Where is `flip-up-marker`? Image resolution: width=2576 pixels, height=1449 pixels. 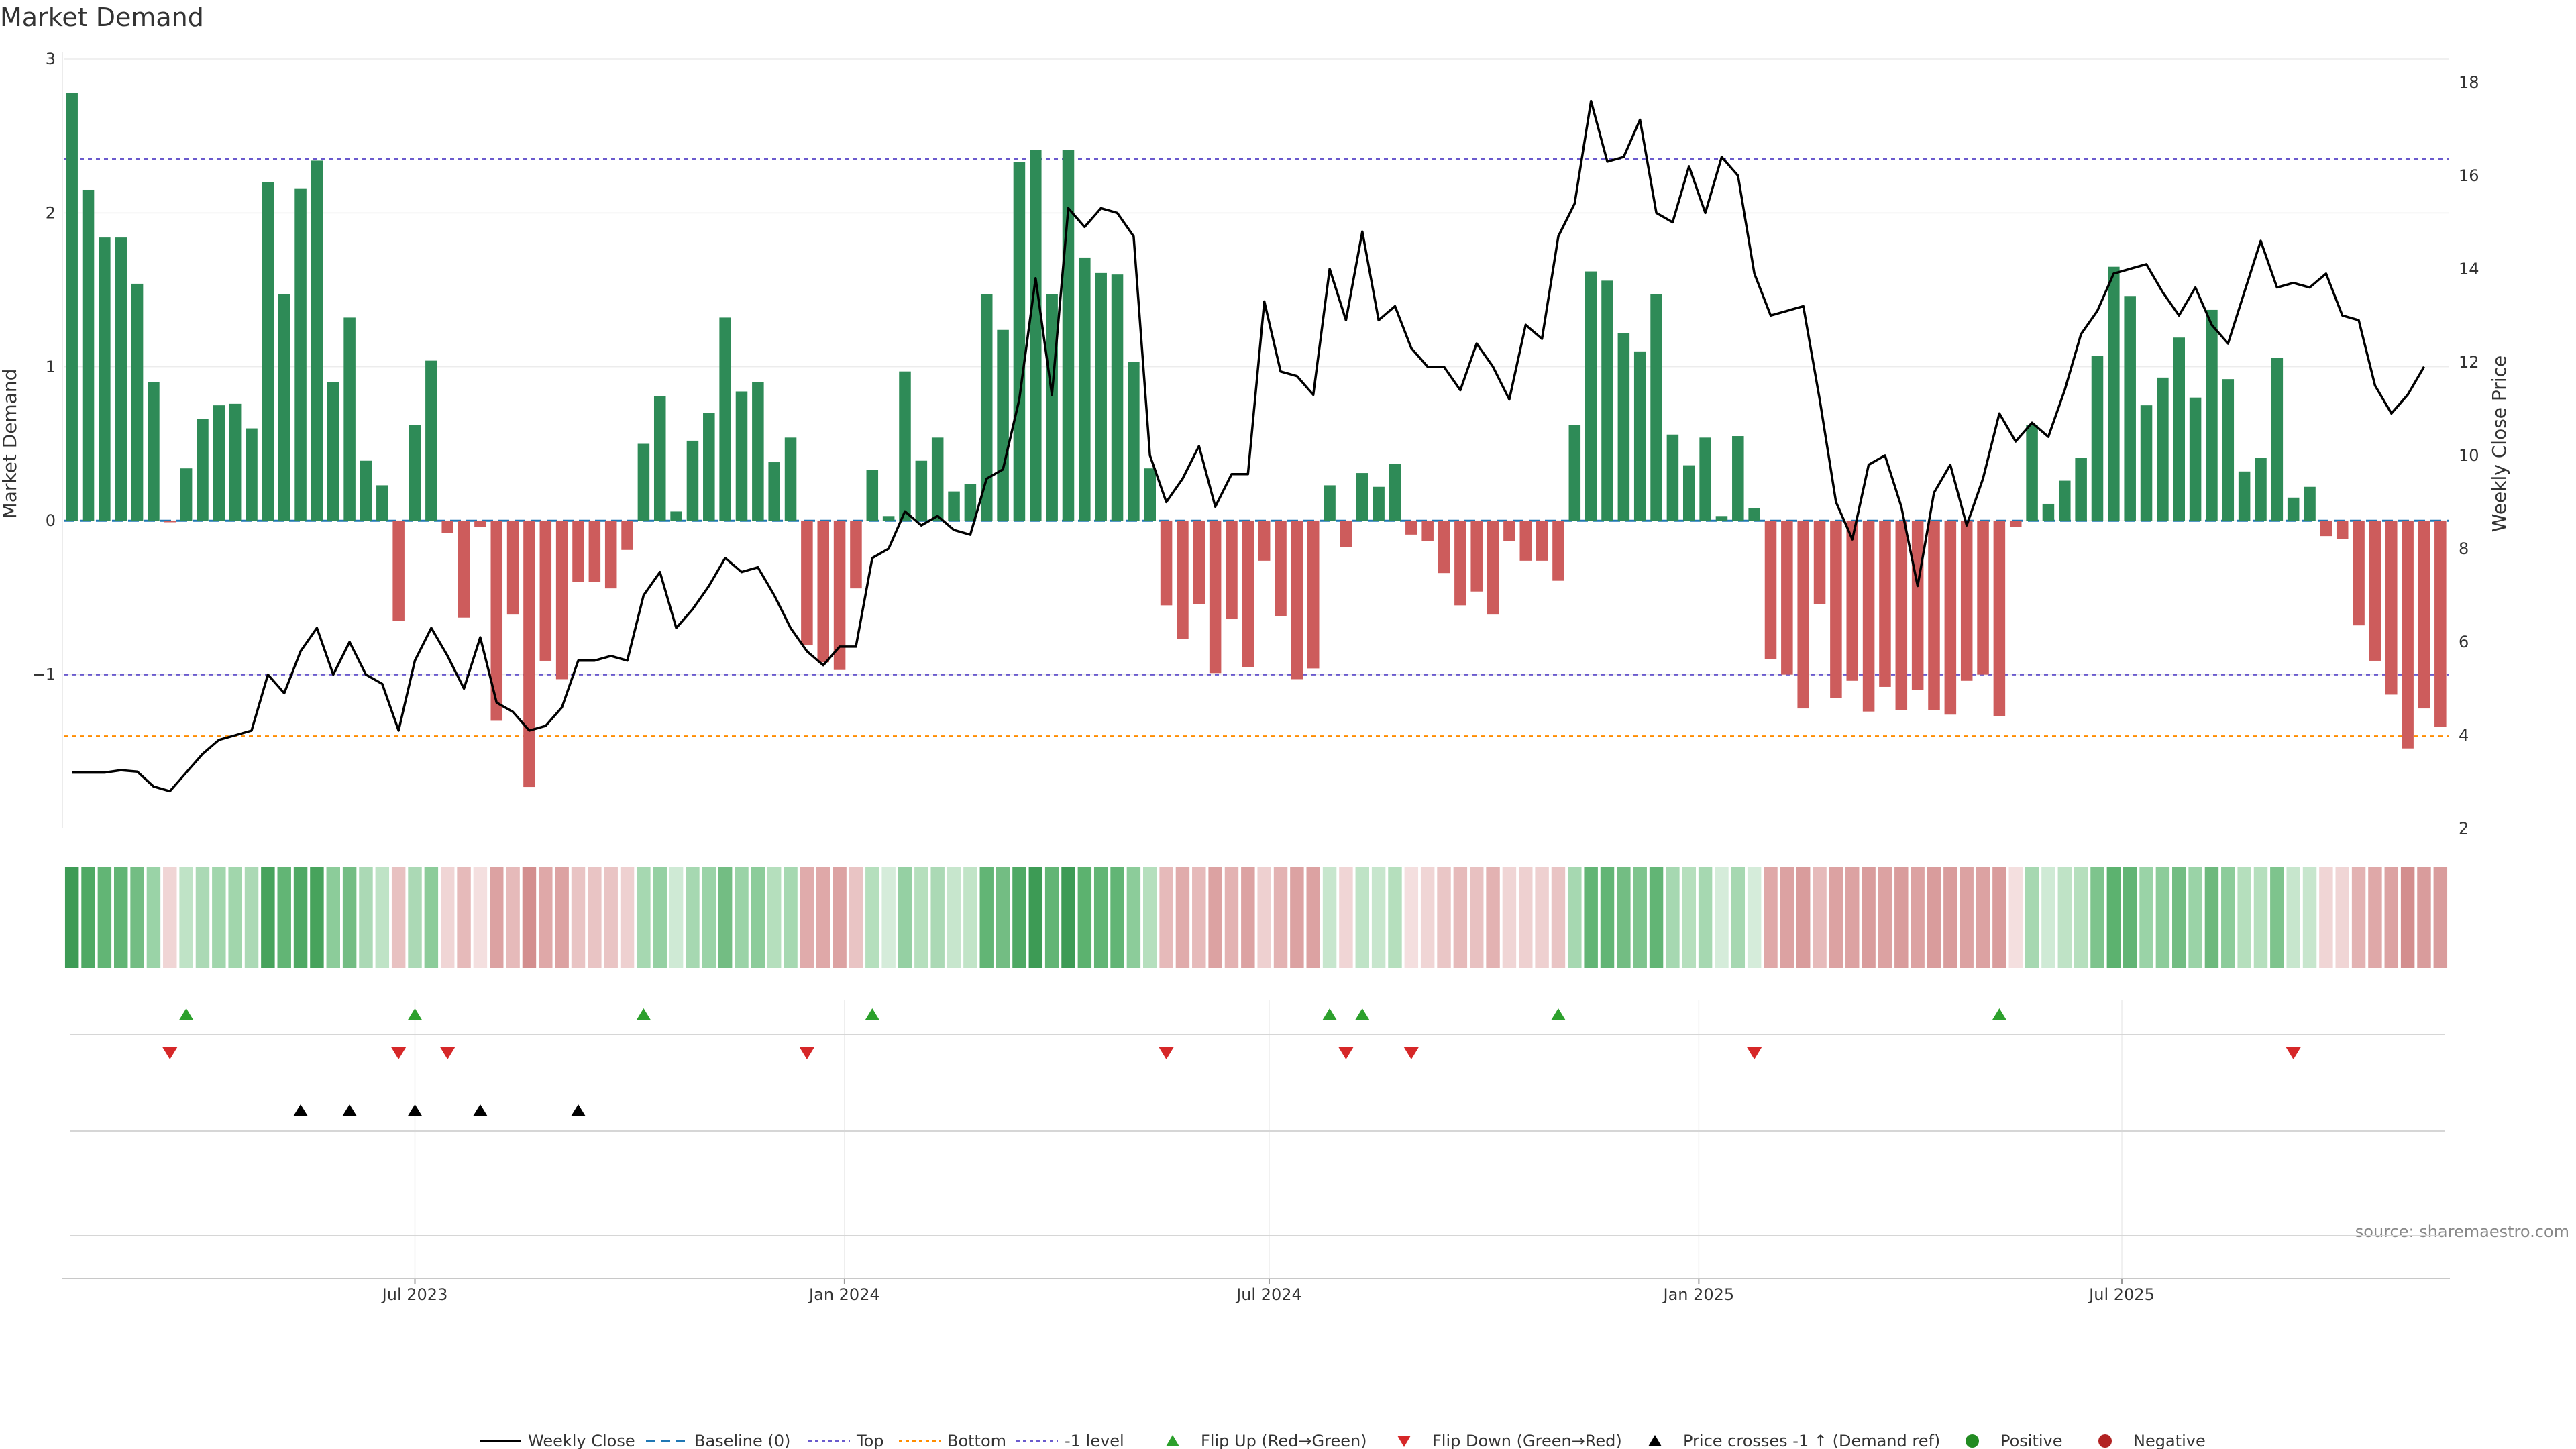
flip-up-marker is located at coordinates (415, 1014).